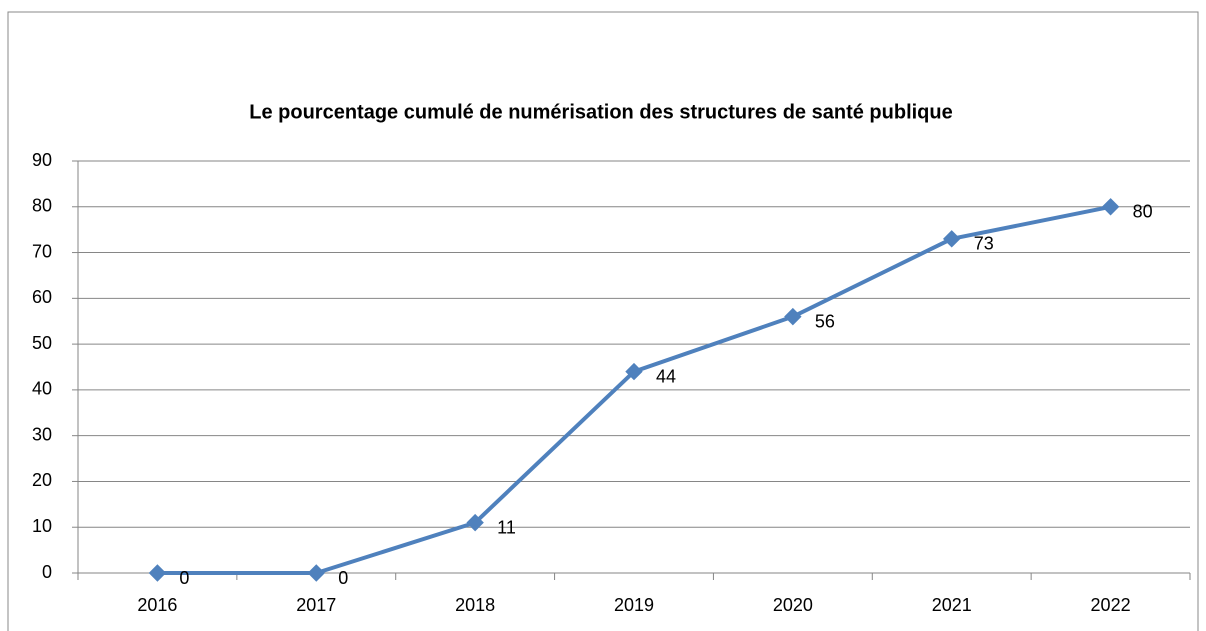 The width and height of the screenshot is (1206, 631). Describe the element at coordinates (634, 605) in the screenshot. I see `x-tick-label: 2019` at that location.